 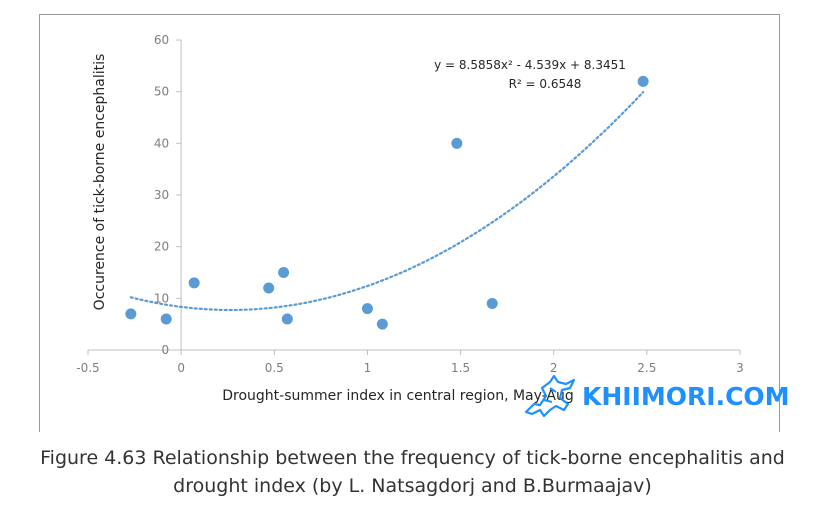 What do you see at coordinates (550, 396) in the screenshot?
I see `horse-icon` at bounding box center [550, 396].